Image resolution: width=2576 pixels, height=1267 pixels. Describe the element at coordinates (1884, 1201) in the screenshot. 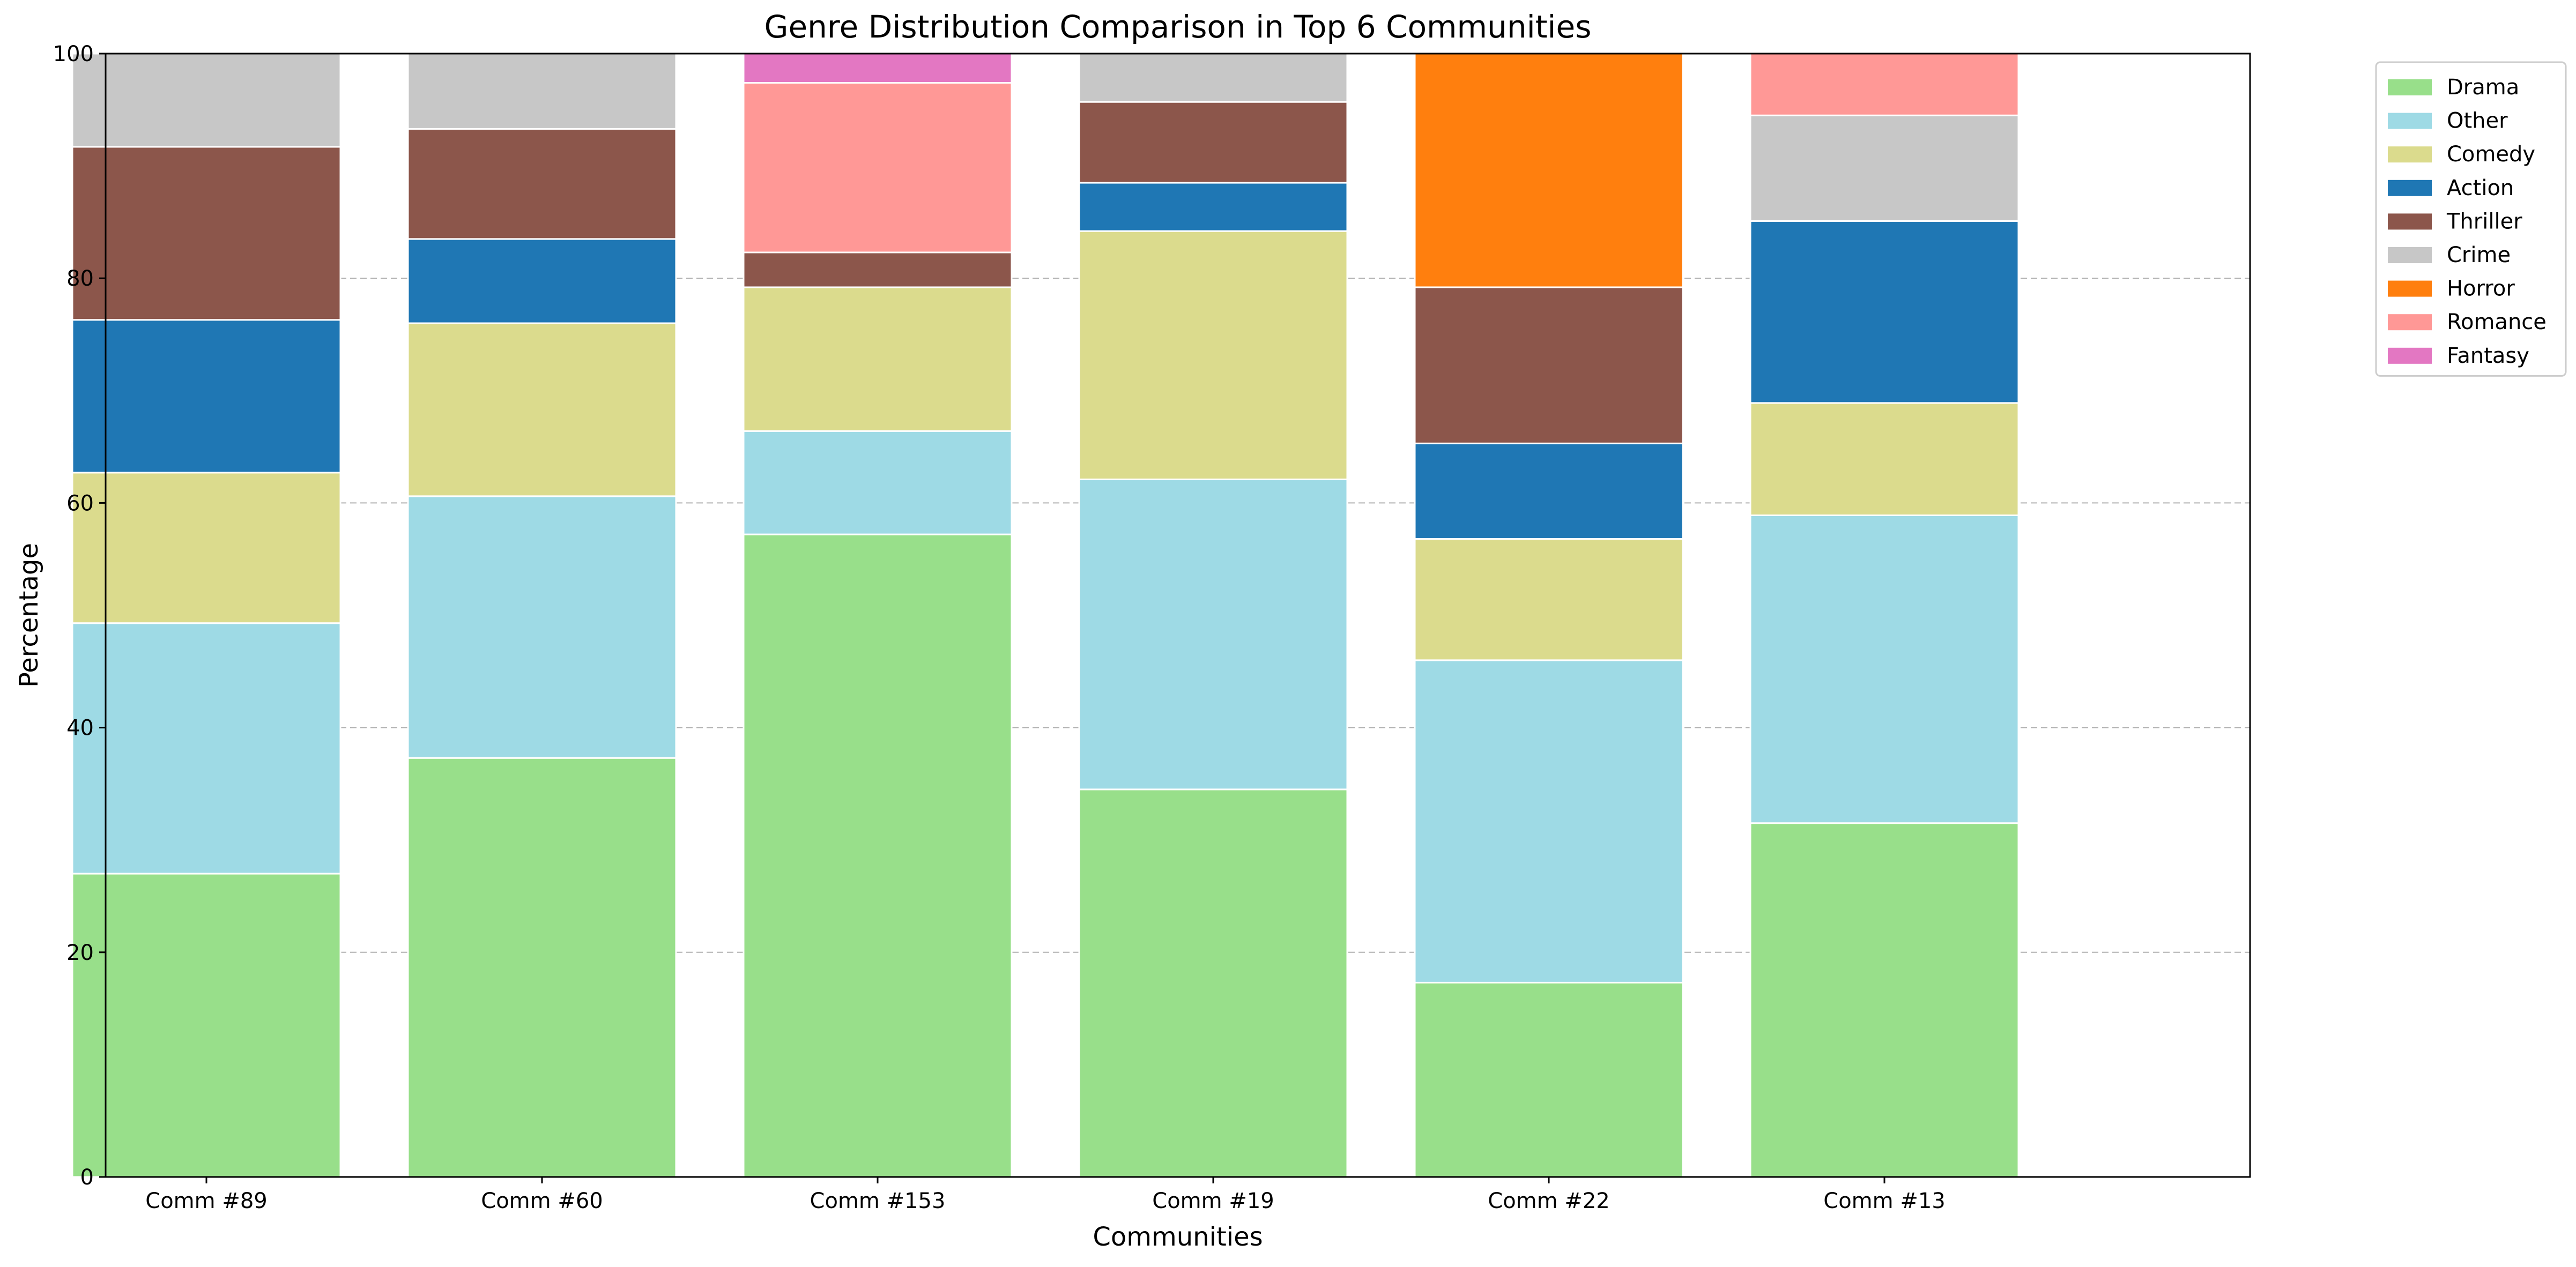

I see `x-tick-label: Comm #13` at that location.